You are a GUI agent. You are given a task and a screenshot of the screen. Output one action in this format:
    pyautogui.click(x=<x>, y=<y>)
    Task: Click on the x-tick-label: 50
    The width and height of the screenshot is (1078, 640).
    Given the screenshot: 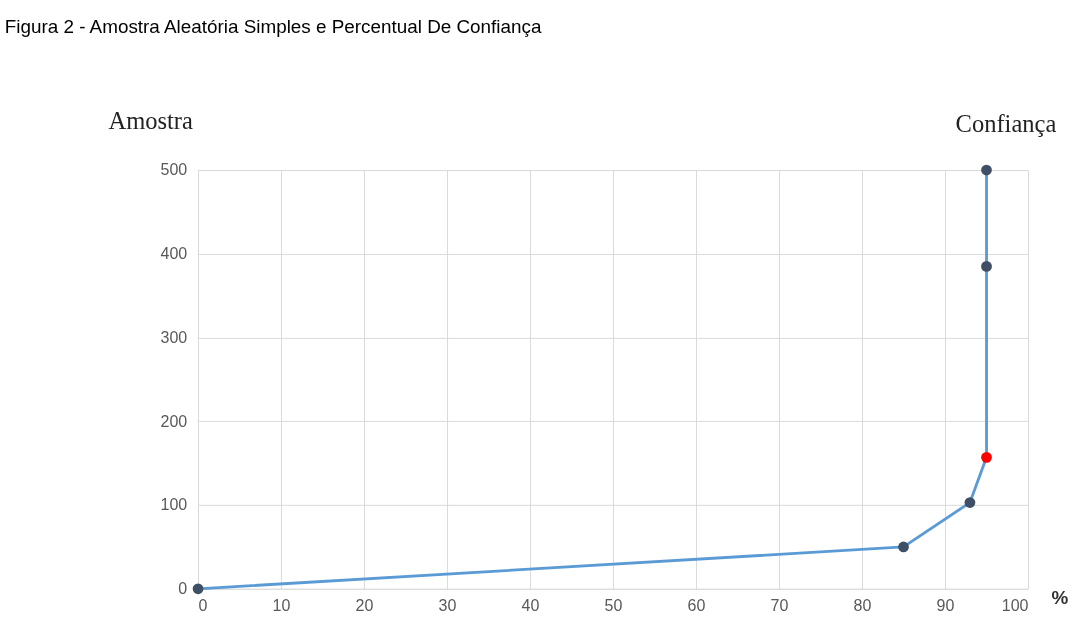 What is the action you would take?
    pyautogui.click(x=613, y=604)
    